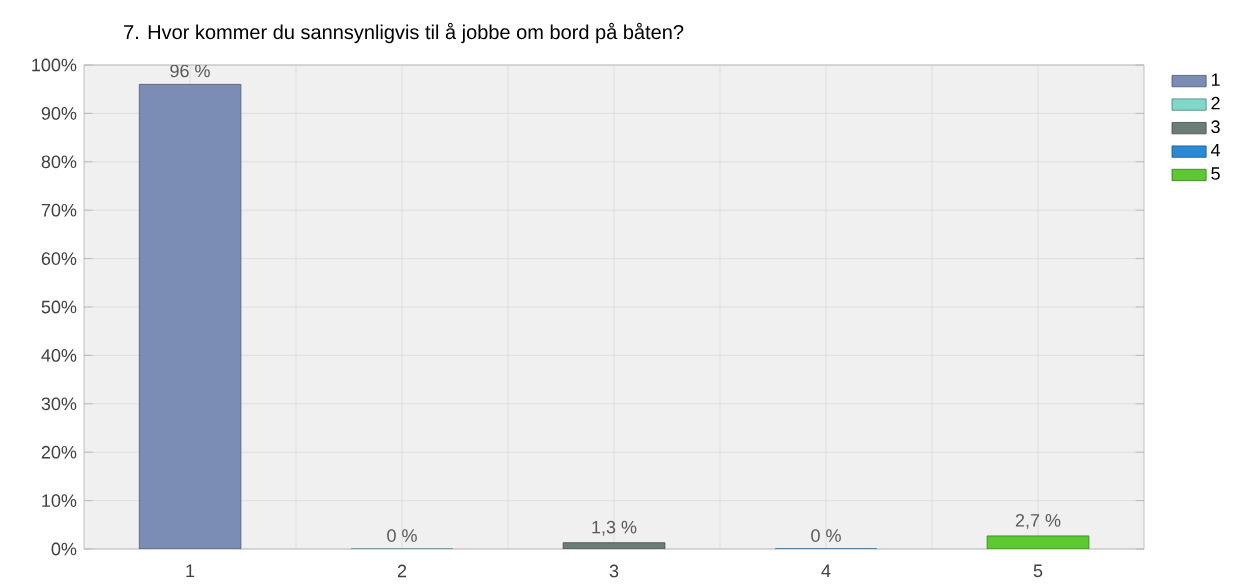  I want to click on y-tick-label: 50%, so click(59, 307).